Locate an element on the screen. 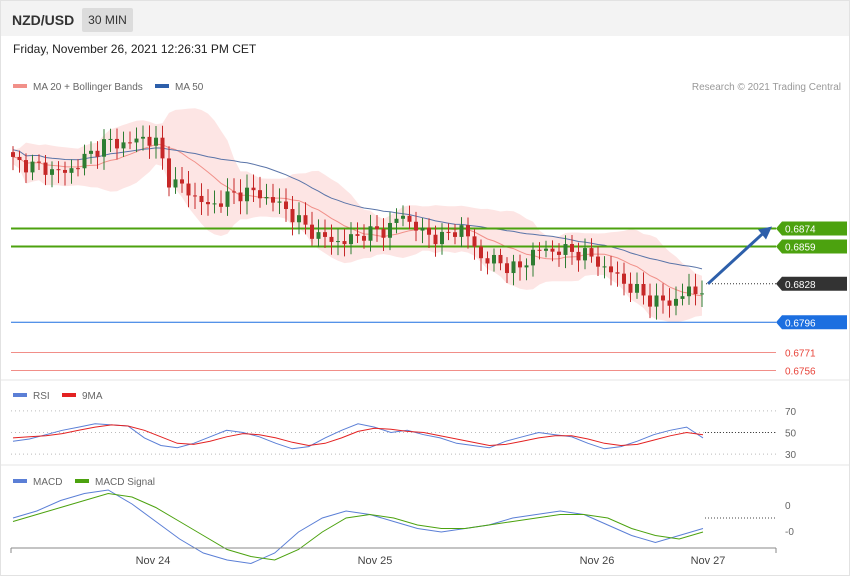 The image size is (850, 576). level-label: 0.6771 is located at coordinates (800, 353).